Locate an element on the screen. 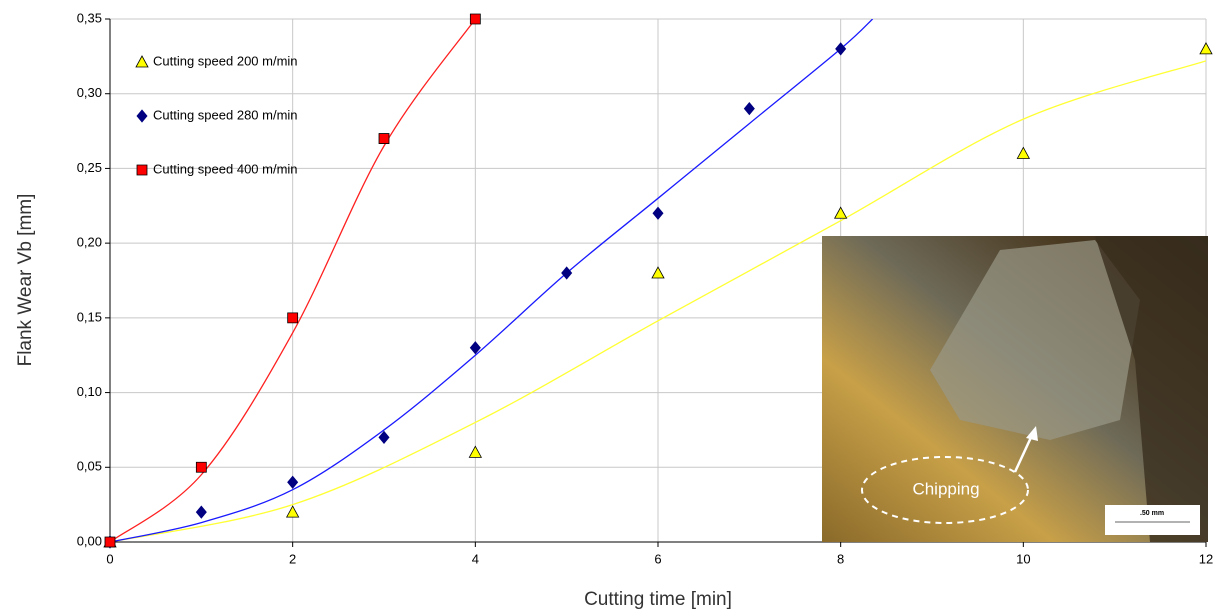 This screenshot has width=1217, height=611. y-tick-label: 0,20 is located at coordinates (89, 242).